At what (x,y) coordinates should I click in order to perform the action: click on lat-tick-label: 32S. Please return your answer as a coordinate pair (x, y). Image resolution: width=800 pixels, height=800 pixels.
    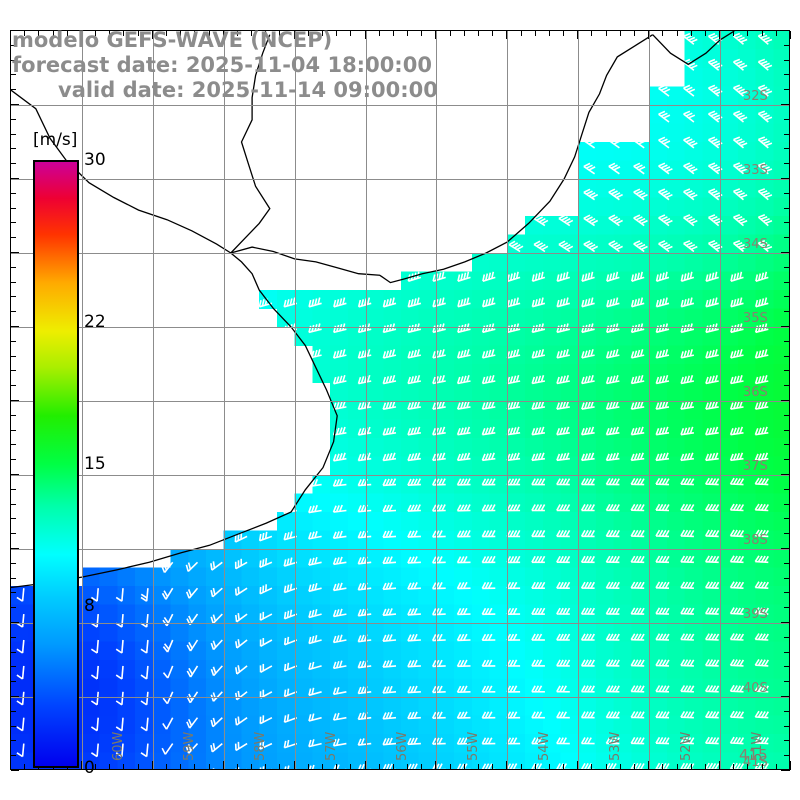
    Looking at the image, I should click on (755, 96).